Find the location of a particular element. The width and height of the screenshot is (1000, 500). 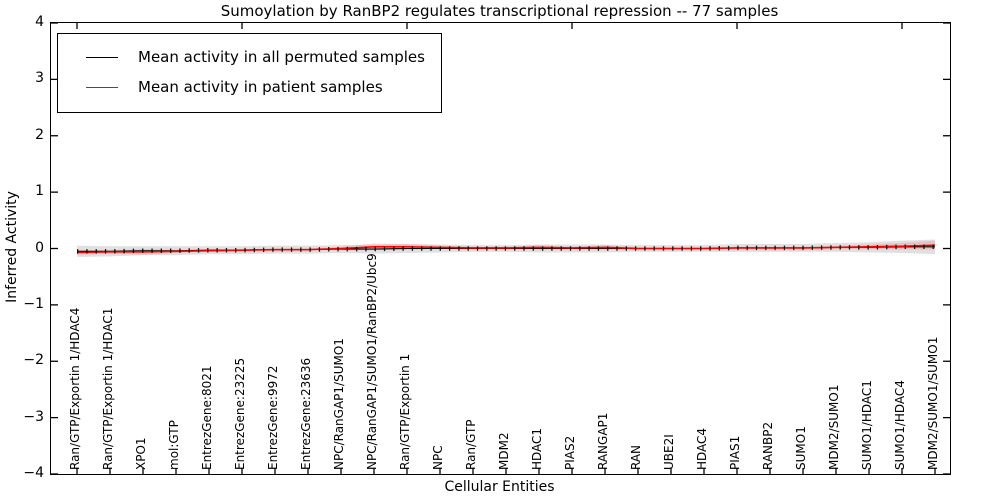

x-tick-label: RAN is located at coordinates (636, 457).